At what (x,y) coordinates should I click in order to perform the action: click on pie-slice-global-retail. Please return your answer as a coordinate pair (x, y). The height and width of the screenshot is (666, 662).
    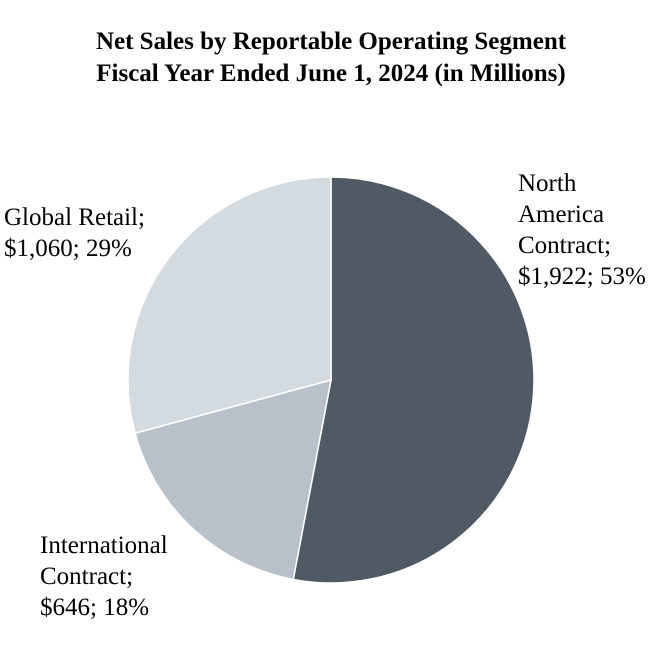
    Looking at the image, I should click on (229, 305).